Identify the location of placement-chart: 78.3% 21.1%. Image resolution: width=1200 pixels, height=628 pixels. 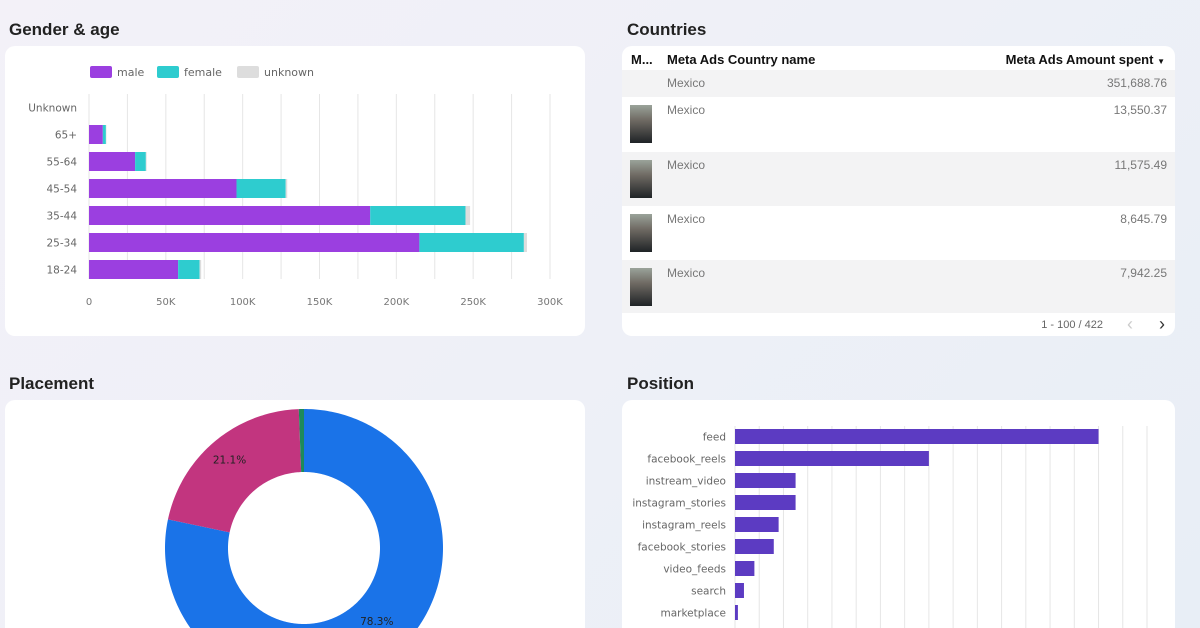
(304, 518).